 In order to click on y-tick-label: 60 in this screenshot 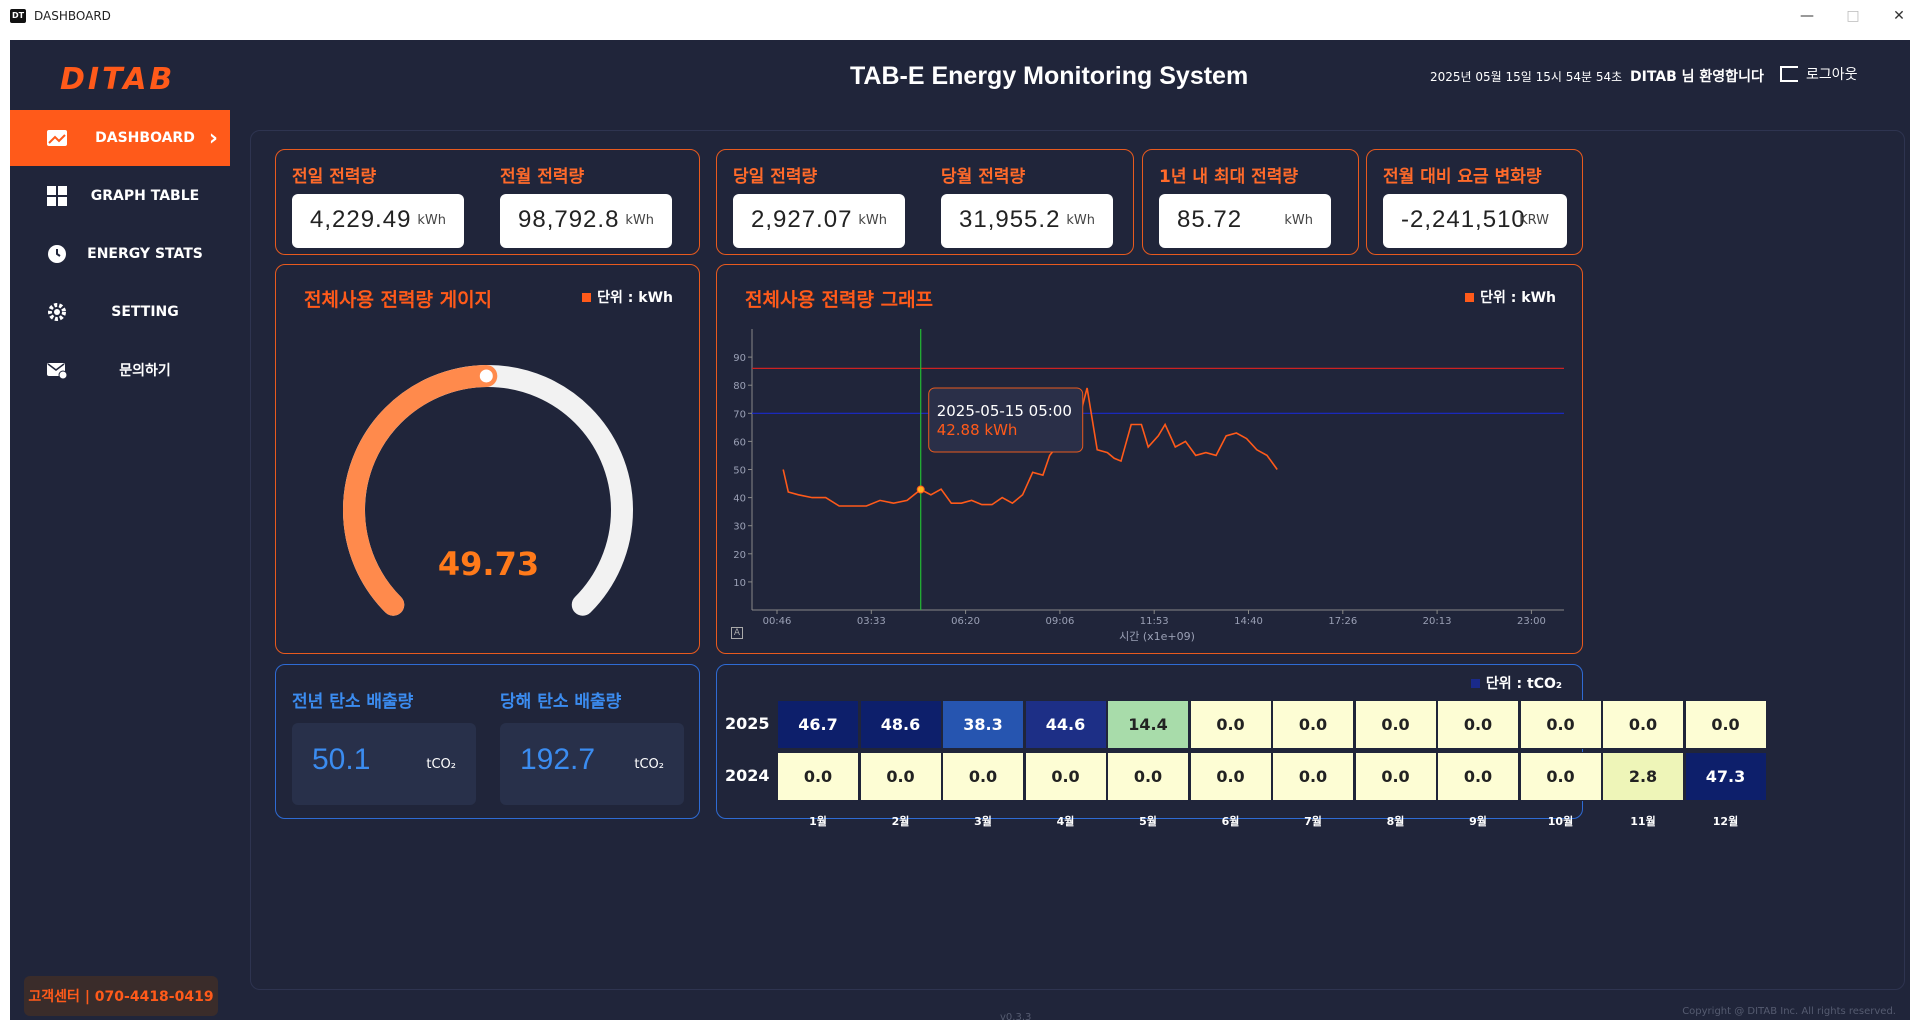, I will do `click(739, 442)`.